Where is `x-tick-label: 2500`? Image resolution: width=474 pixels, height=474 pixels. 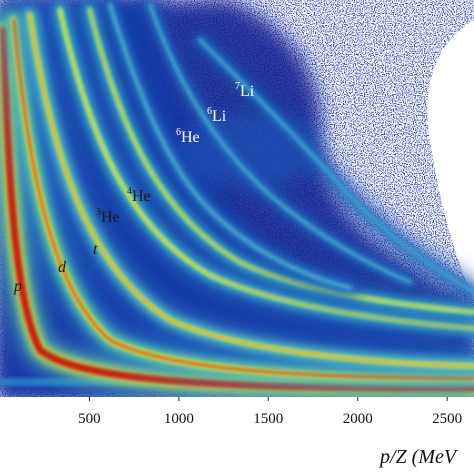
x-tick-label: 2500 is located at coordinates (447, 419).